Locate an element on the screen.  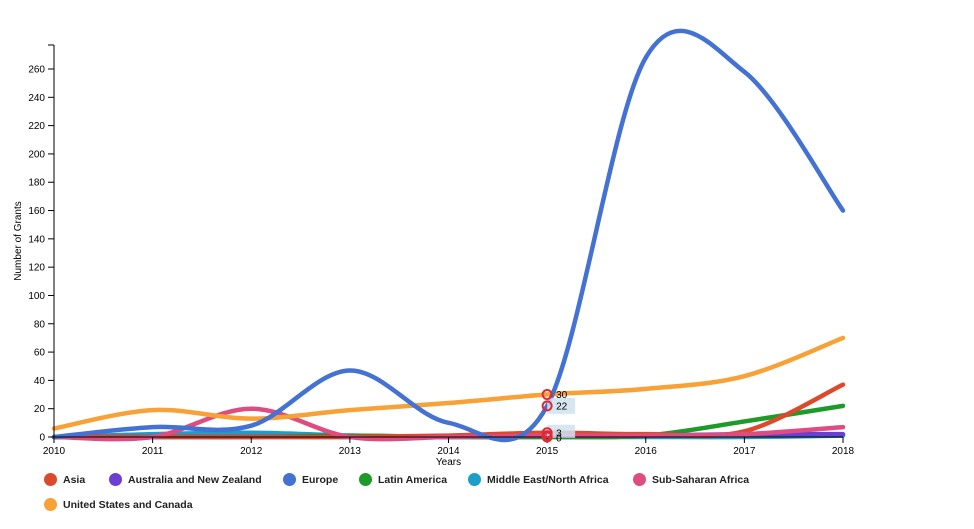
x-tick-label: 2011 is located at coordinates (153, 451).